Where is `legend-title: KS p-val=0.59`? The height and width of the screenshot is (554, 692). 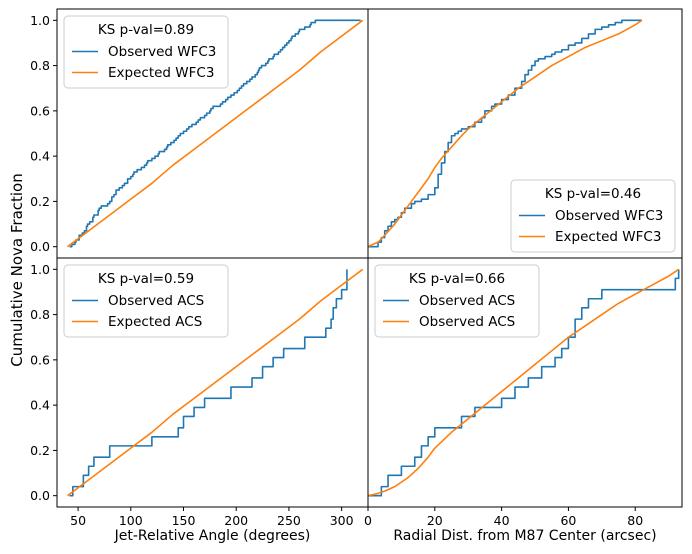
legend-title: KS p-val=0.59 is located at coordinates (146, 279).